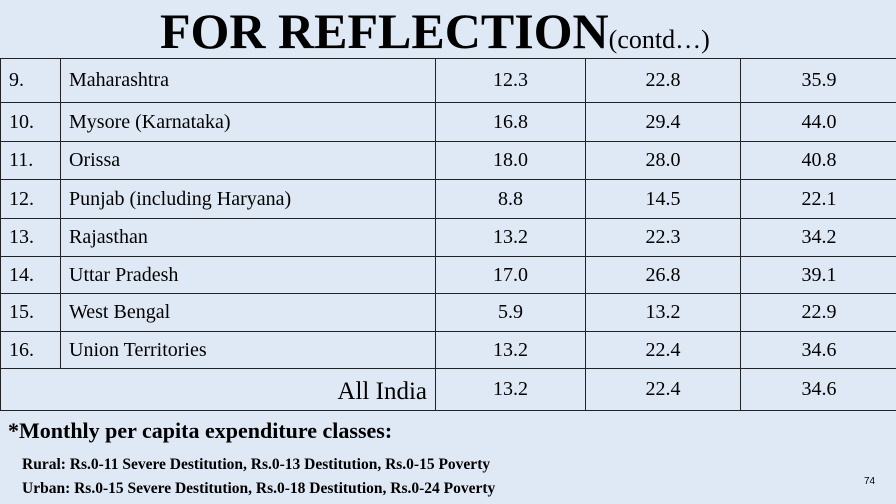 The width and height of the screenshot is (896, 504). I want to click on state-name: Rajasthan, so click(248, 237).